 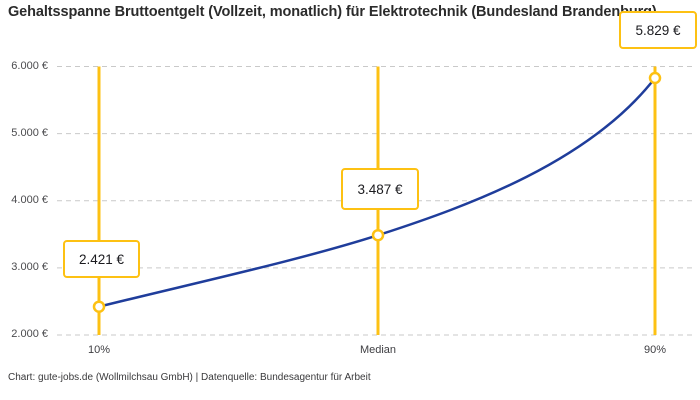 What do you see at coordinates (655, 78) in the screenshot?
I see `data-point-marker-90pct` at bounding box center [655, 78].